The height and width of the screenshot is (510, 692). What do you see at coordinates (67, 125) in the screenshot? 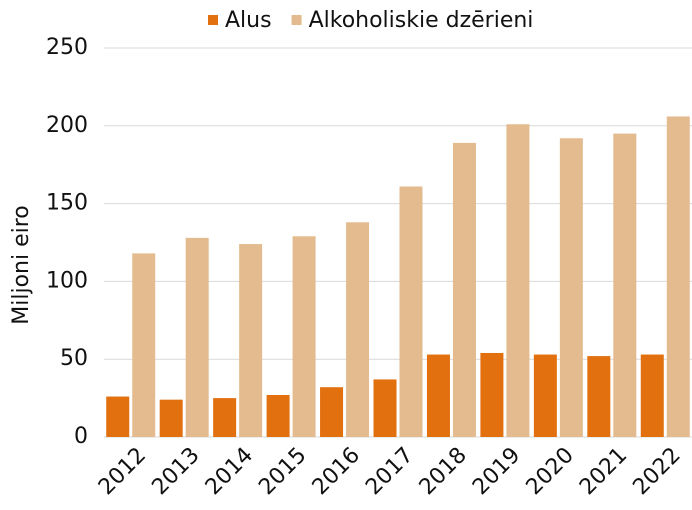
I see `y-tick-label: 200` at bounding box center [67, 125].